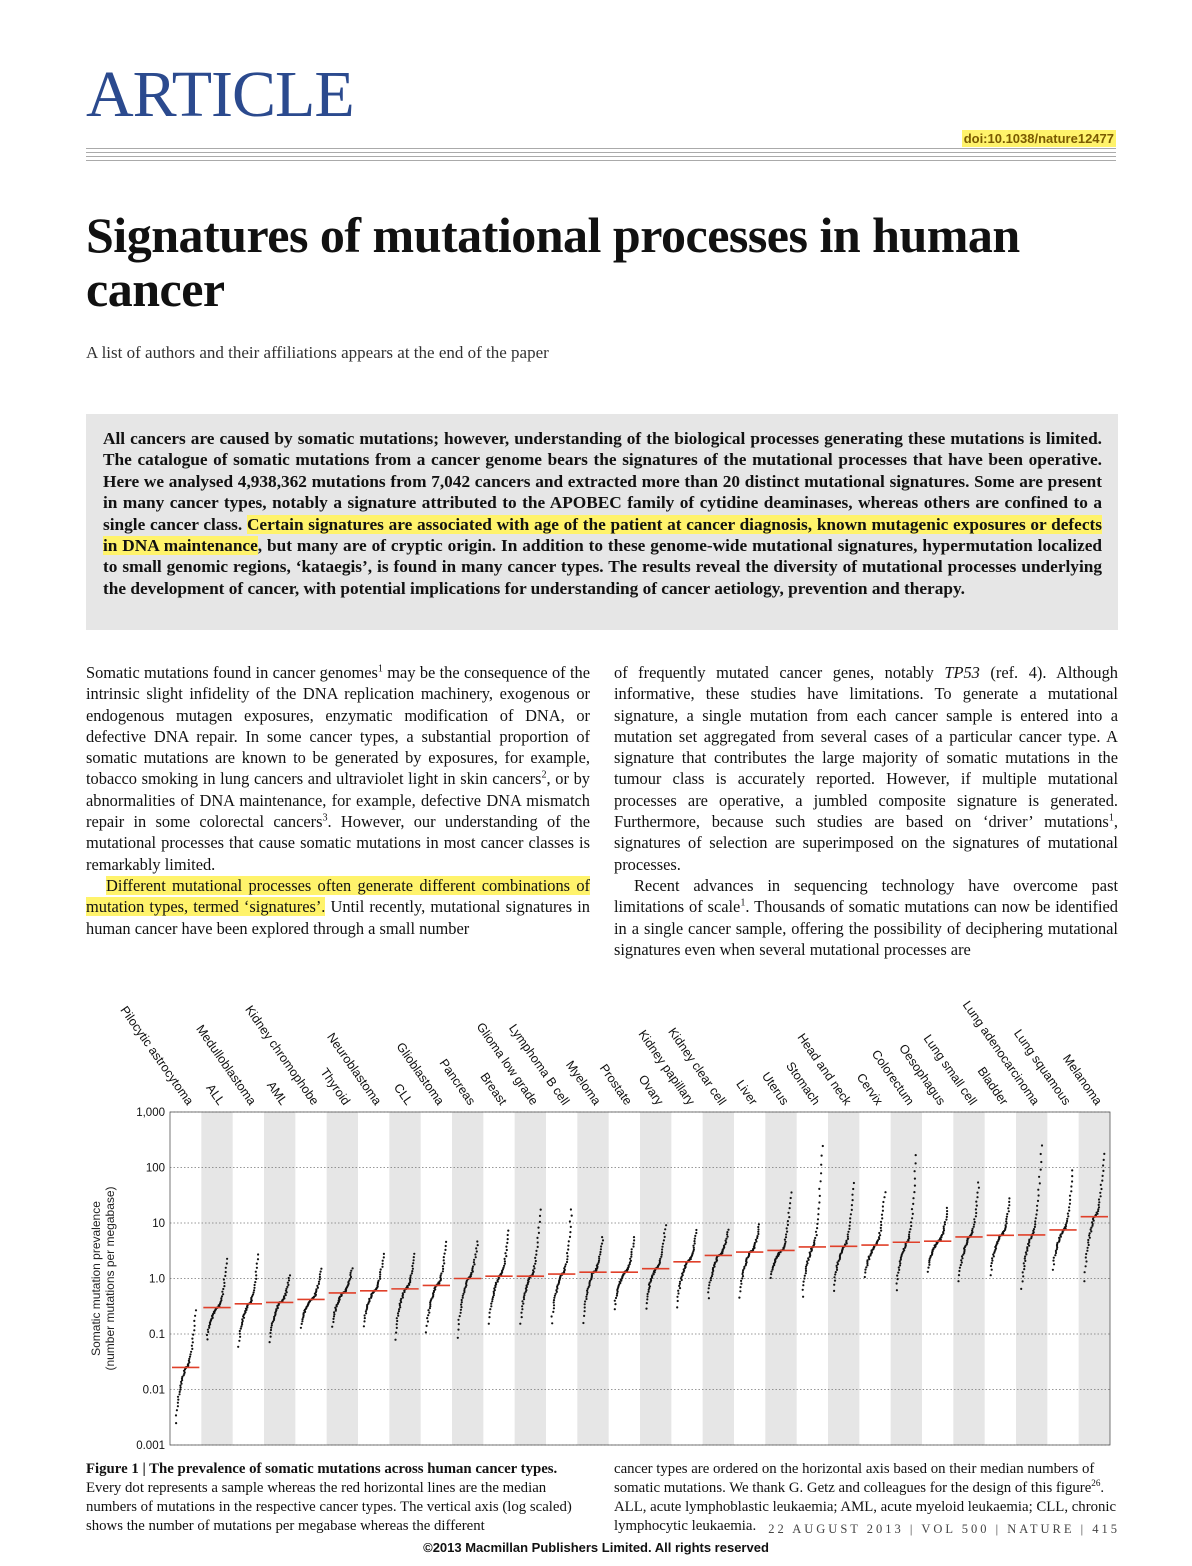 Image resolution: width=1192 pixels, height=1566 pixels. Describe the element at coordinates (96, 1278) in the screenshot. I see `y-axis-title: Somatic mutation prevalence` at that location.